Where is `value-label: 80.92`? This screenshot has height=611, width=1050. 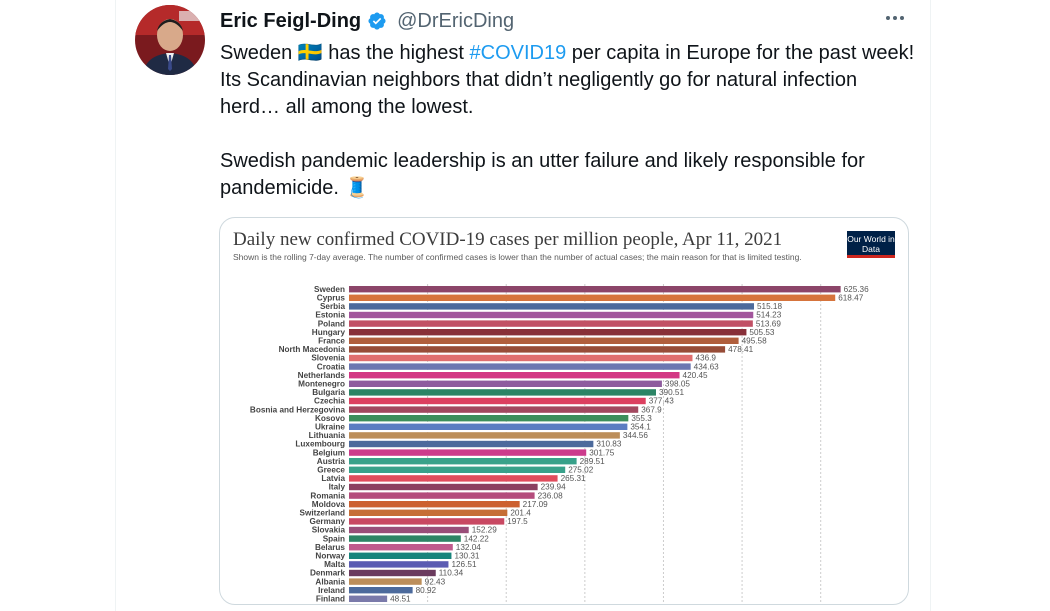
value-label: 80.92 is located at coordinates (426, 590).